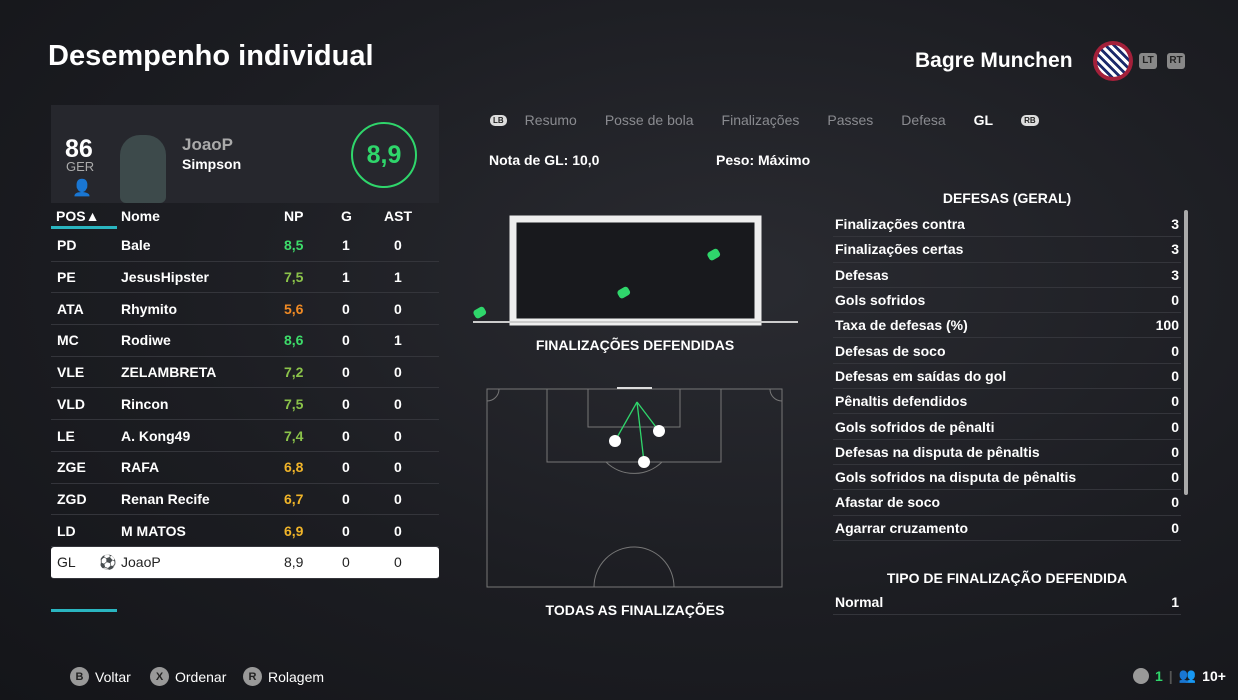  What do you see at coordinates (245, 309) in the screenshot?
I see `table-row: ATA Rhymito 5,6 0 0` at bounding box center [245, 309].